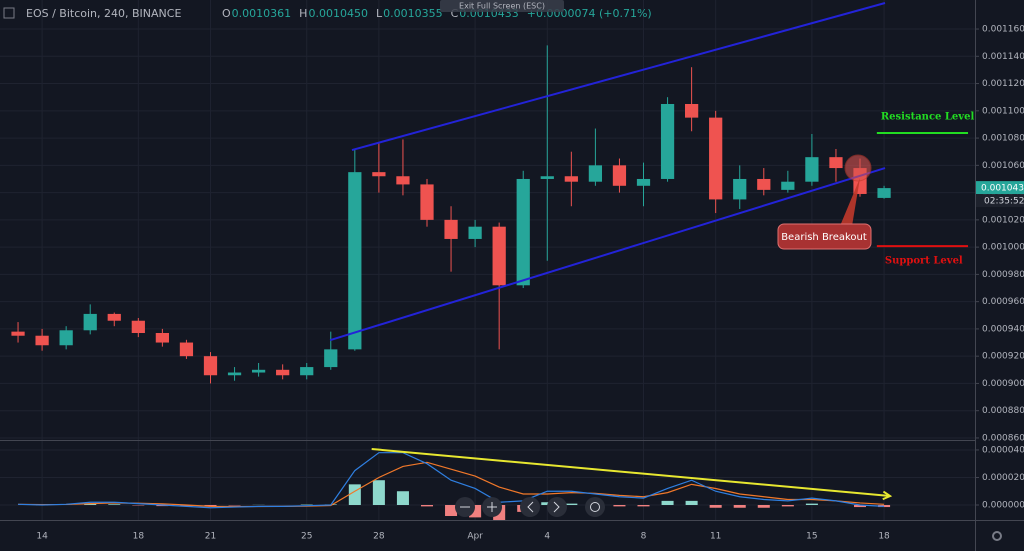 This screenshot has height=551, width=1024. I want to click on callout-box, so click(824, 236).